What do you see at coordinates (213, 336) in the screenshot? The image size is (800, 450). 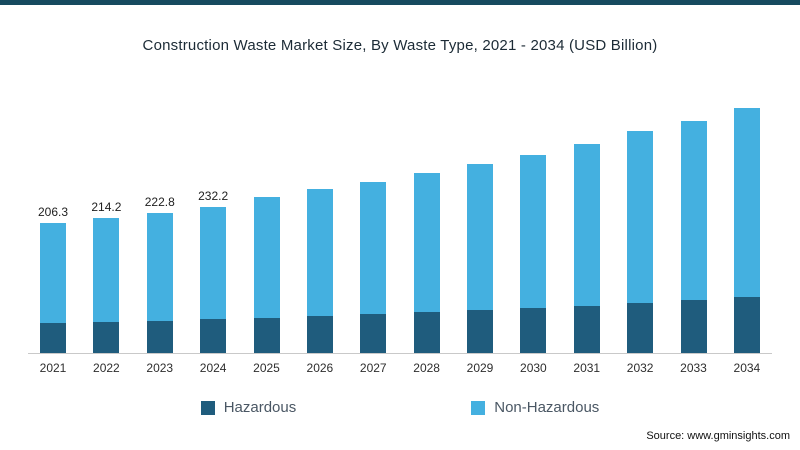 I see `bar-segment-hazardous-2024` at bounding box center [213, 336].